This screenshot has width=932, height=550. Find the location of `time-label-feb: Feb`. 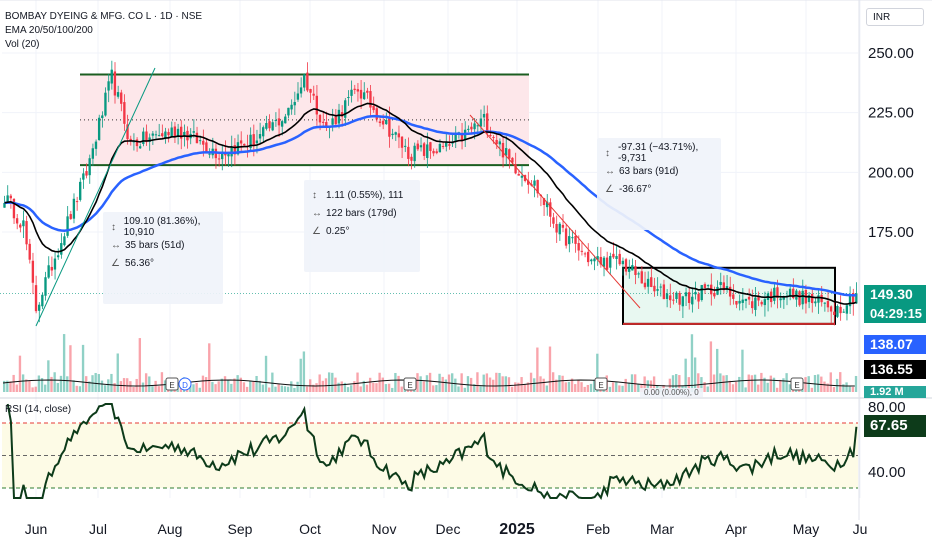

time-label-feb: Feb is located at coordinates (598, 529).